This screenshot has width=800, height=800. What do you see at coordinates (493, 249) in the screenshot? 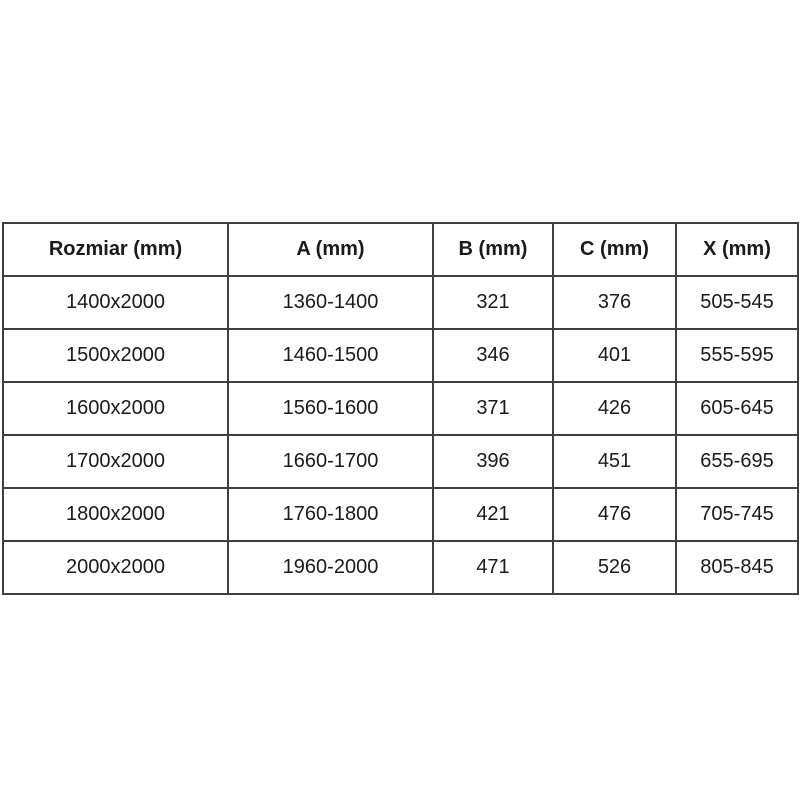
I see `column-header: B (mm)` at bounding box center [493, 249].